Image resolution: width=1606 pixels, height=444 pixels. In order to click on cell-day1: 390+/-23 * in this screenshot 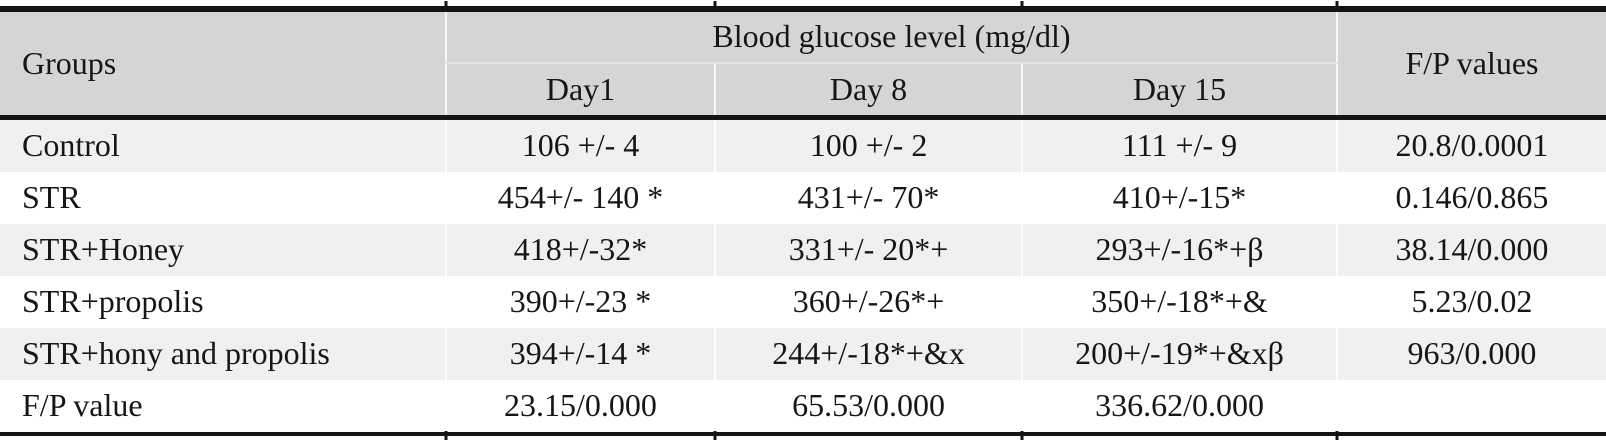, I will do `click(579, 302)`.